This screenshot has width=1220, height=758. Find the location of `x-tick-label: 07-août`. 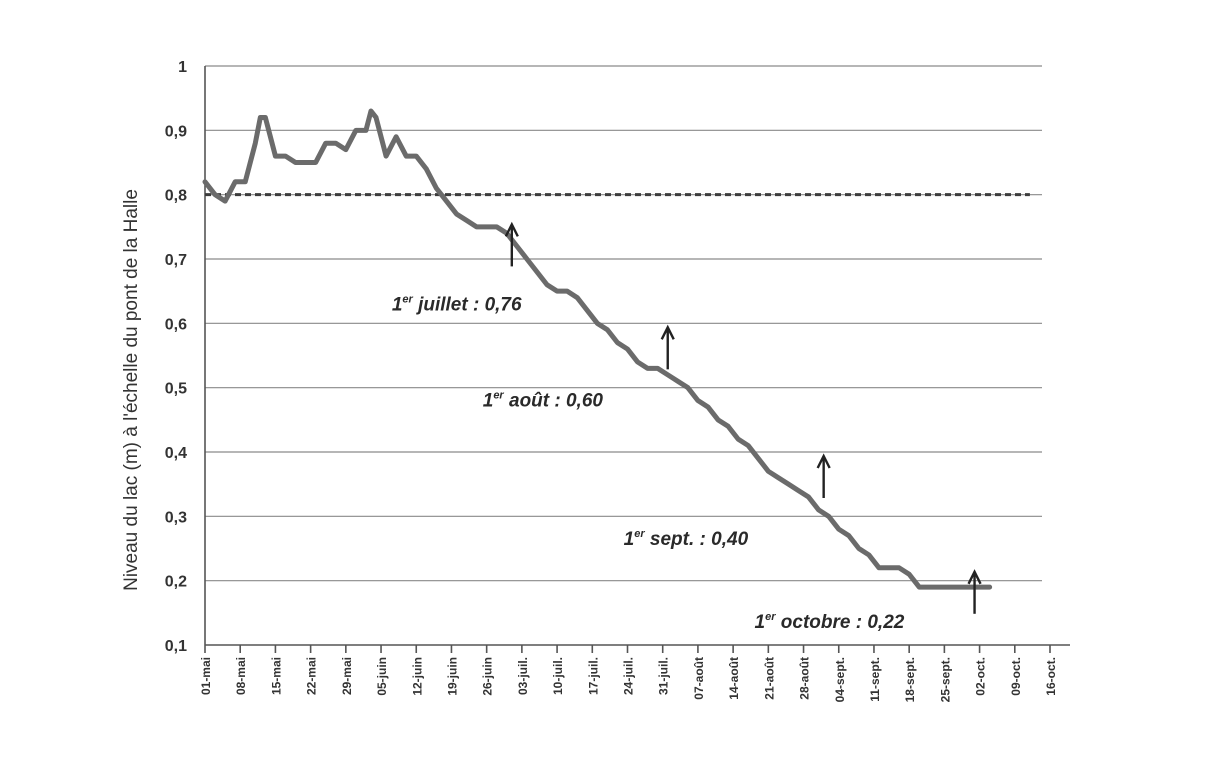

x-tick-label: 07-août is located at coordinates (699, 678).